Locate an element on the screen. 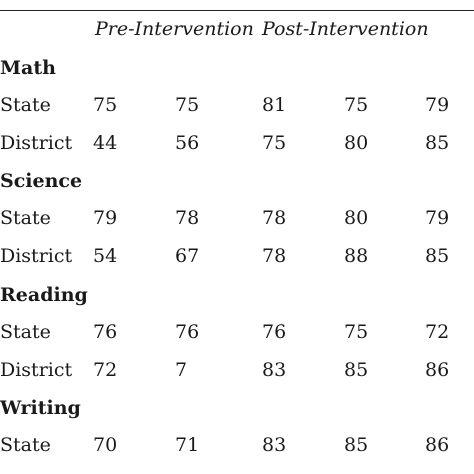 This screenshot has width=474, height=474. section-label: Writing is located at coordinates (40, 408).